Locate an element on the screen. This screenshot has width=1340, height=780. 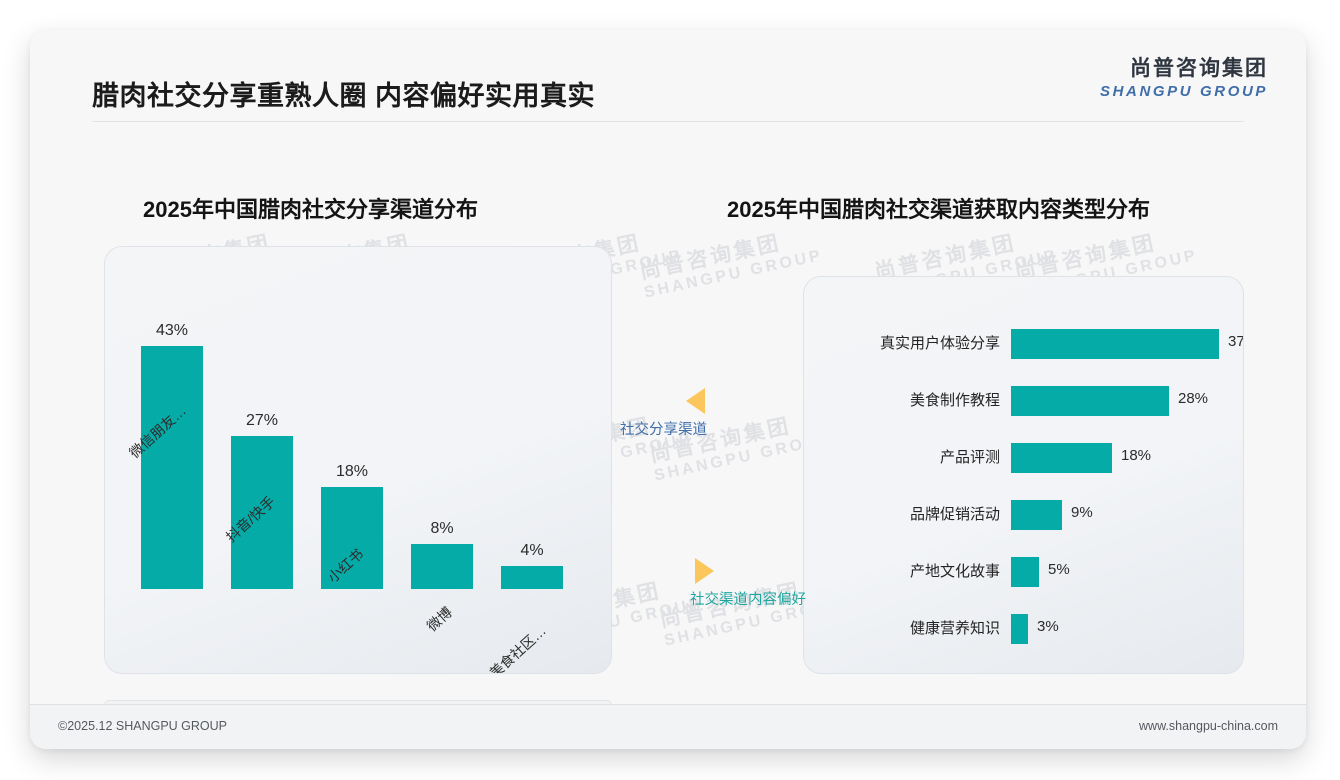
bar-row: 健康营养知识 3% is located at coordinates (1023, 629).